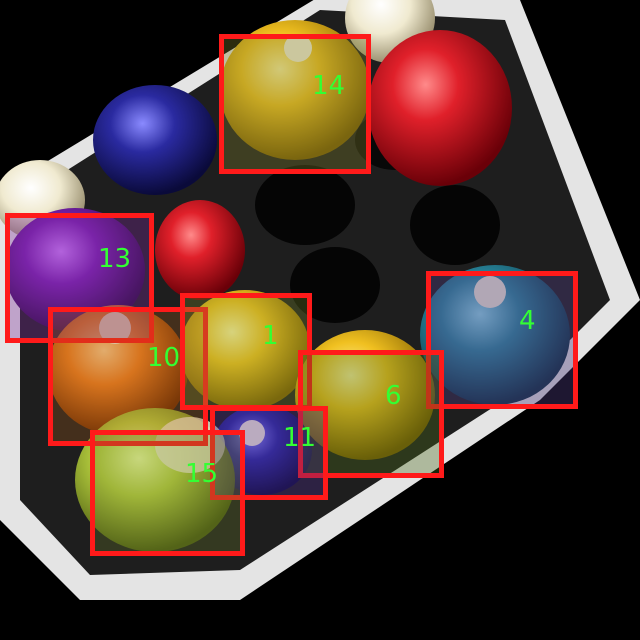  I want to click on annotation-label-11: 11, so click(300, 438).